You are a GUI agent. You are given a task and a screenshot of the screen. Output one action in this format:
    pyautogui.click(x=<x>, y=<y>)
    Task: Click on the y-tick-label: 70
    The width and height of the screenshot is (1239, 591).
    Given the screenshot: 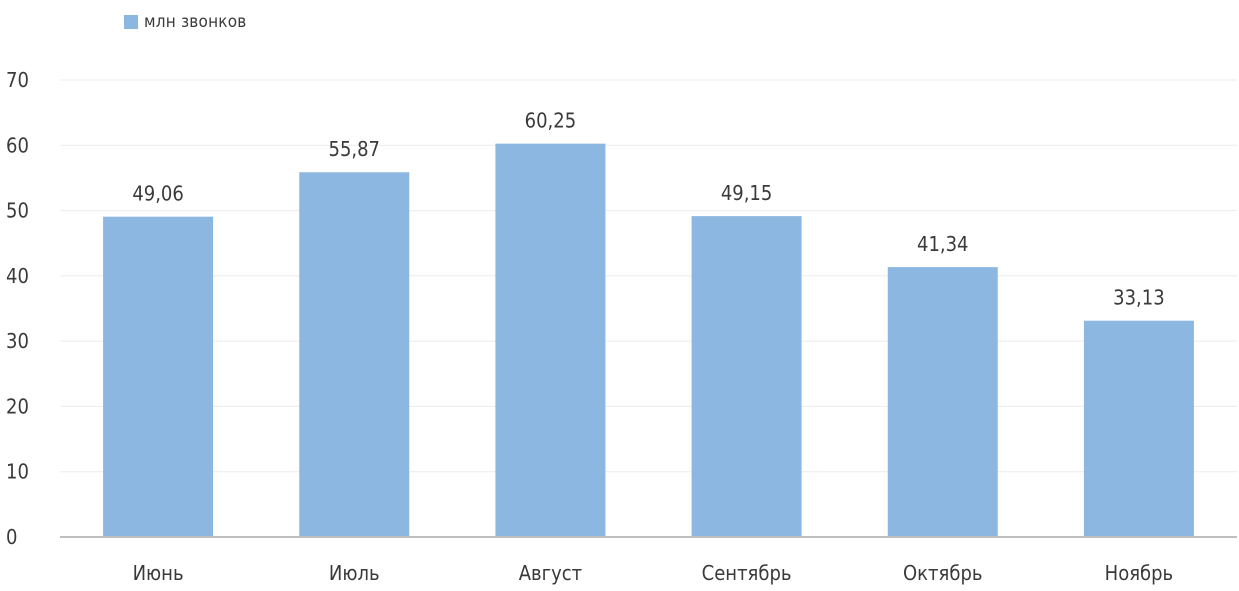 What is the action you would take?
    pyautogui.click(x=17, y=80)
    